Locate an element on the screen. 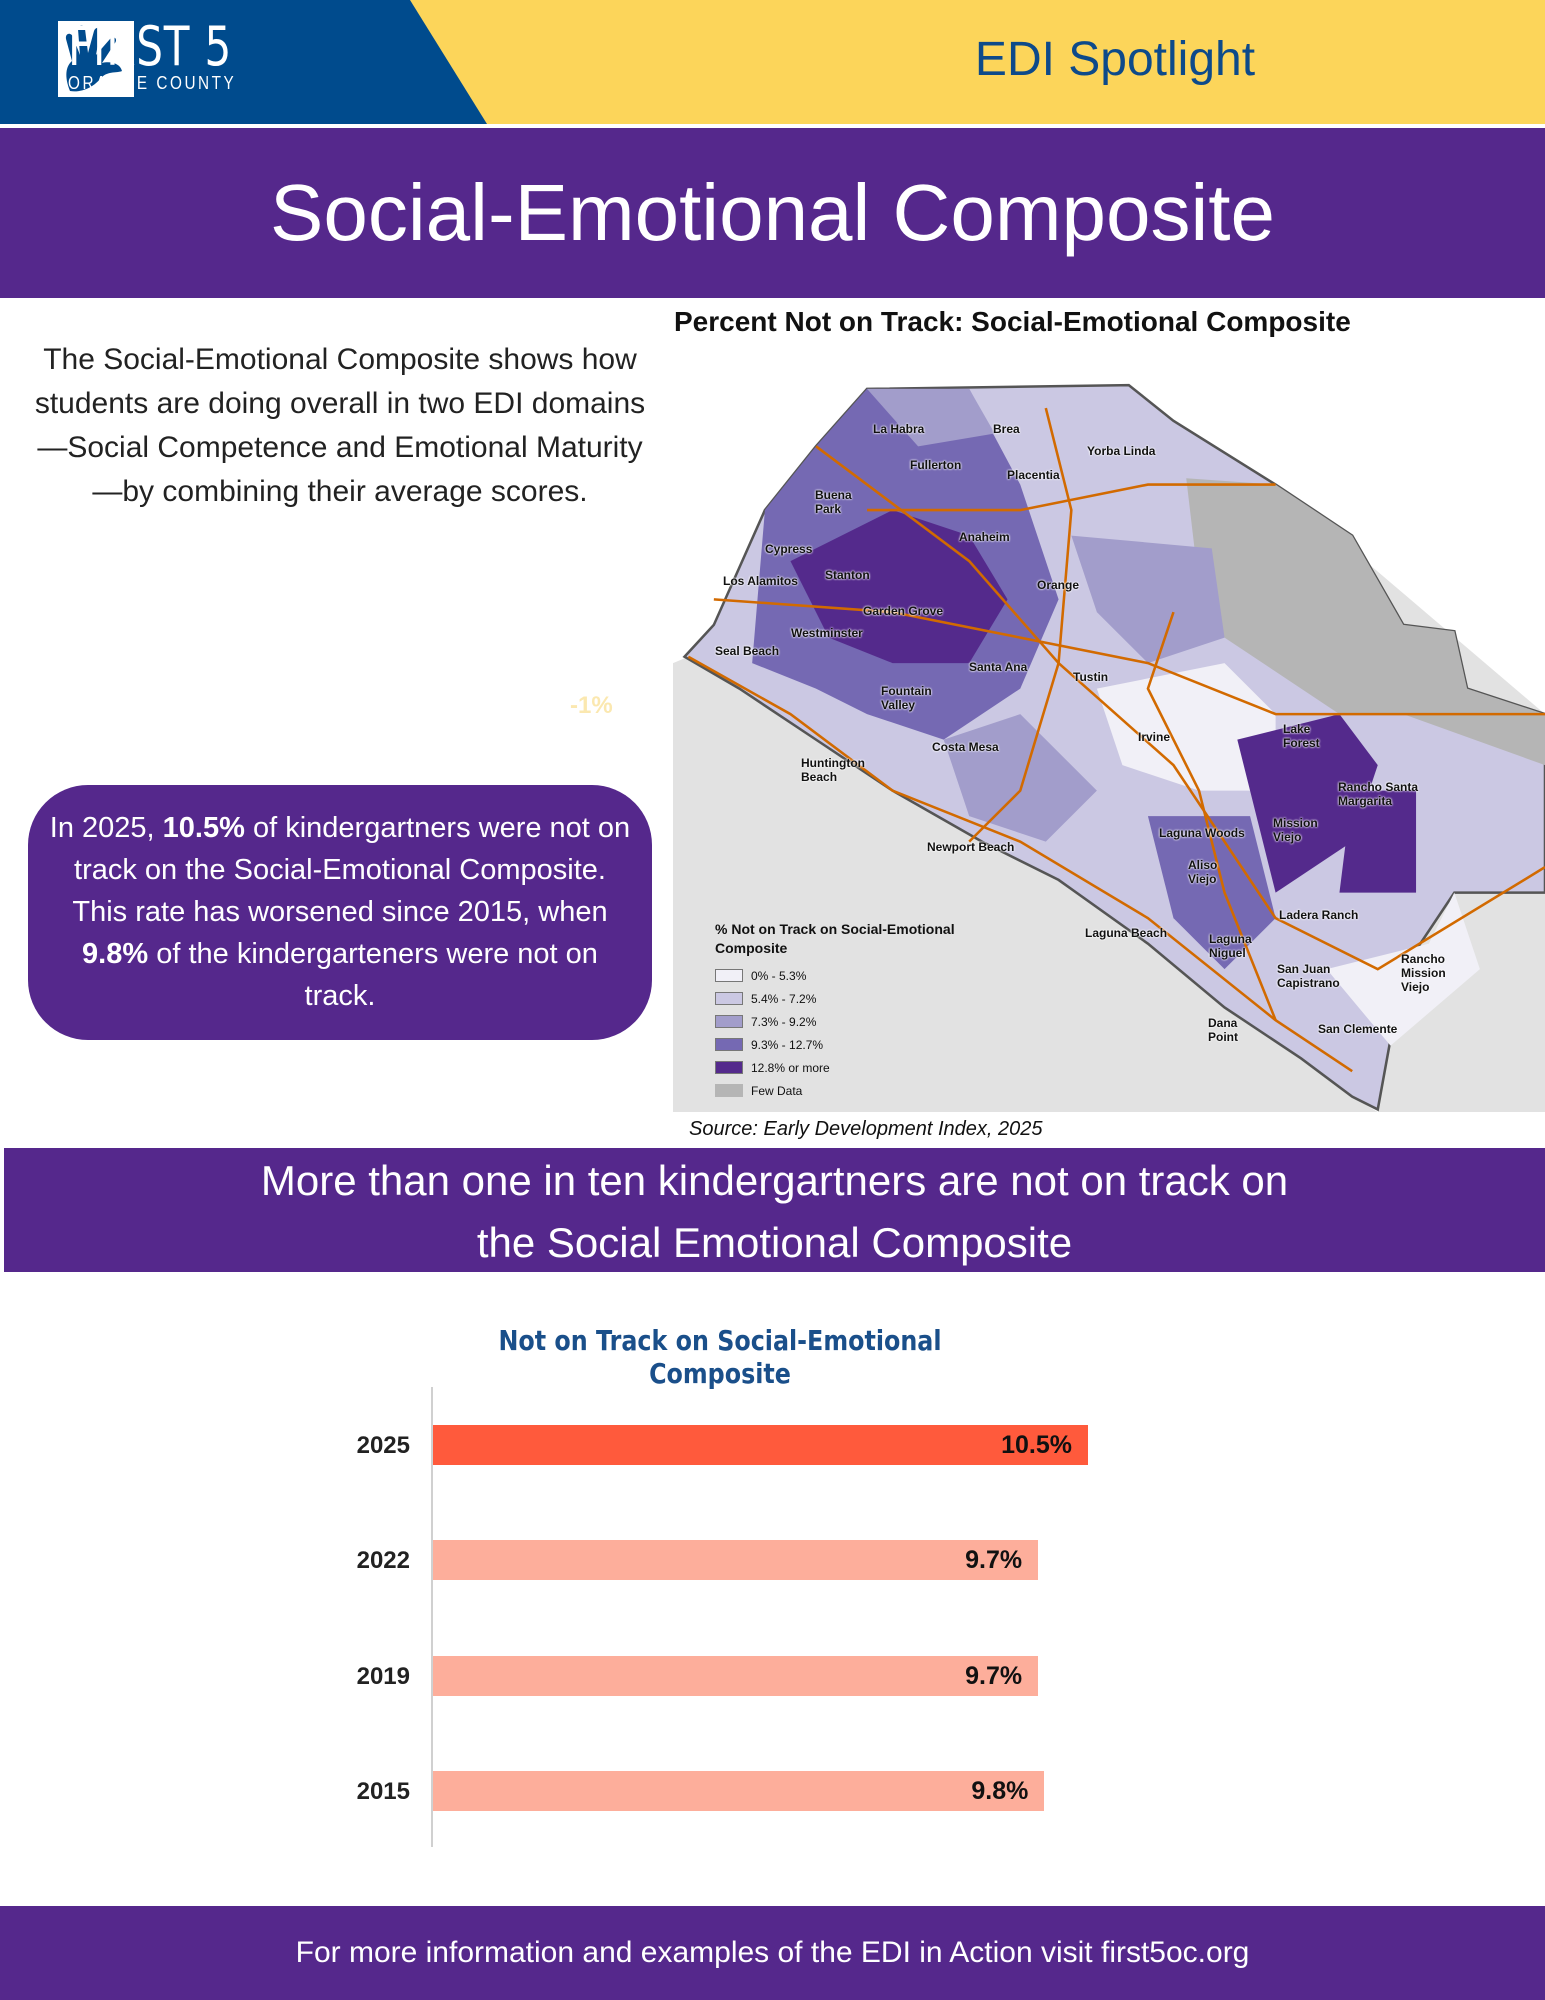  city-label: Ladera Ranch is located at coordinates (1319, 915).